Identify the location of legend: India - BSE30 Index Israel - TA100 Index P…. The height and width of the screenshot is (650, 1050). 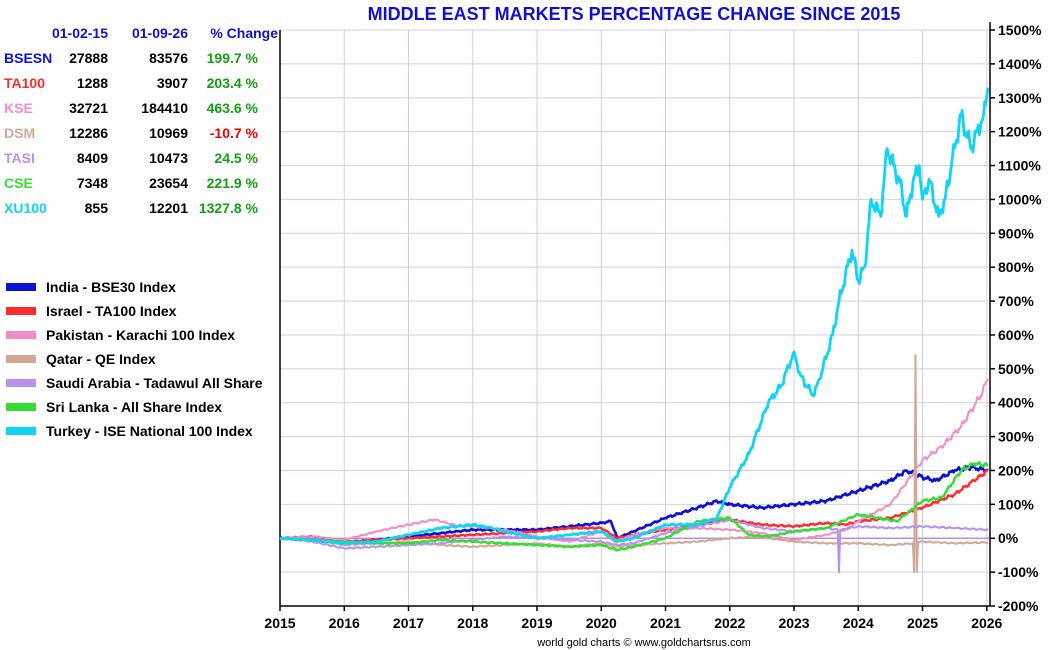
(134, 359).